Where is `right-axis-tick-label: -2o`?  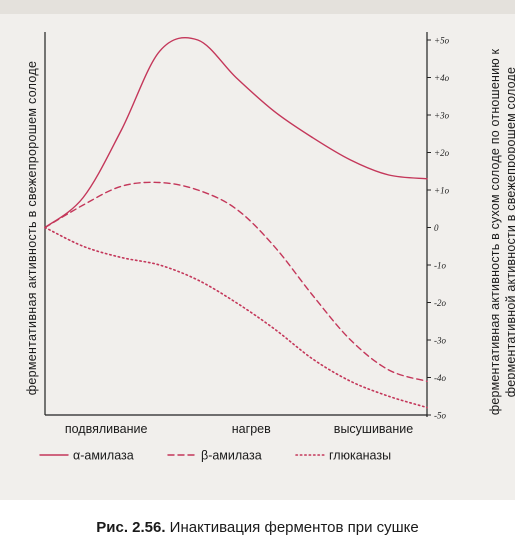 right-axis-tick-label: -2o is located at coordinates (440, 303).